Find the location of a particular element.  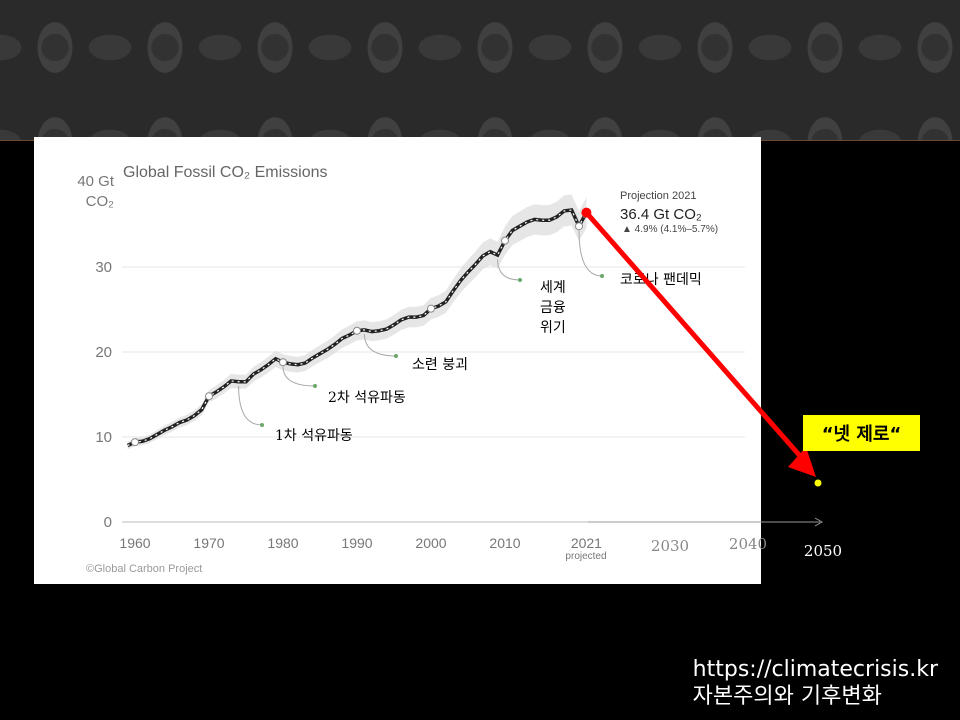

net-zero-arrowhead is located at coordinates (802, 462).